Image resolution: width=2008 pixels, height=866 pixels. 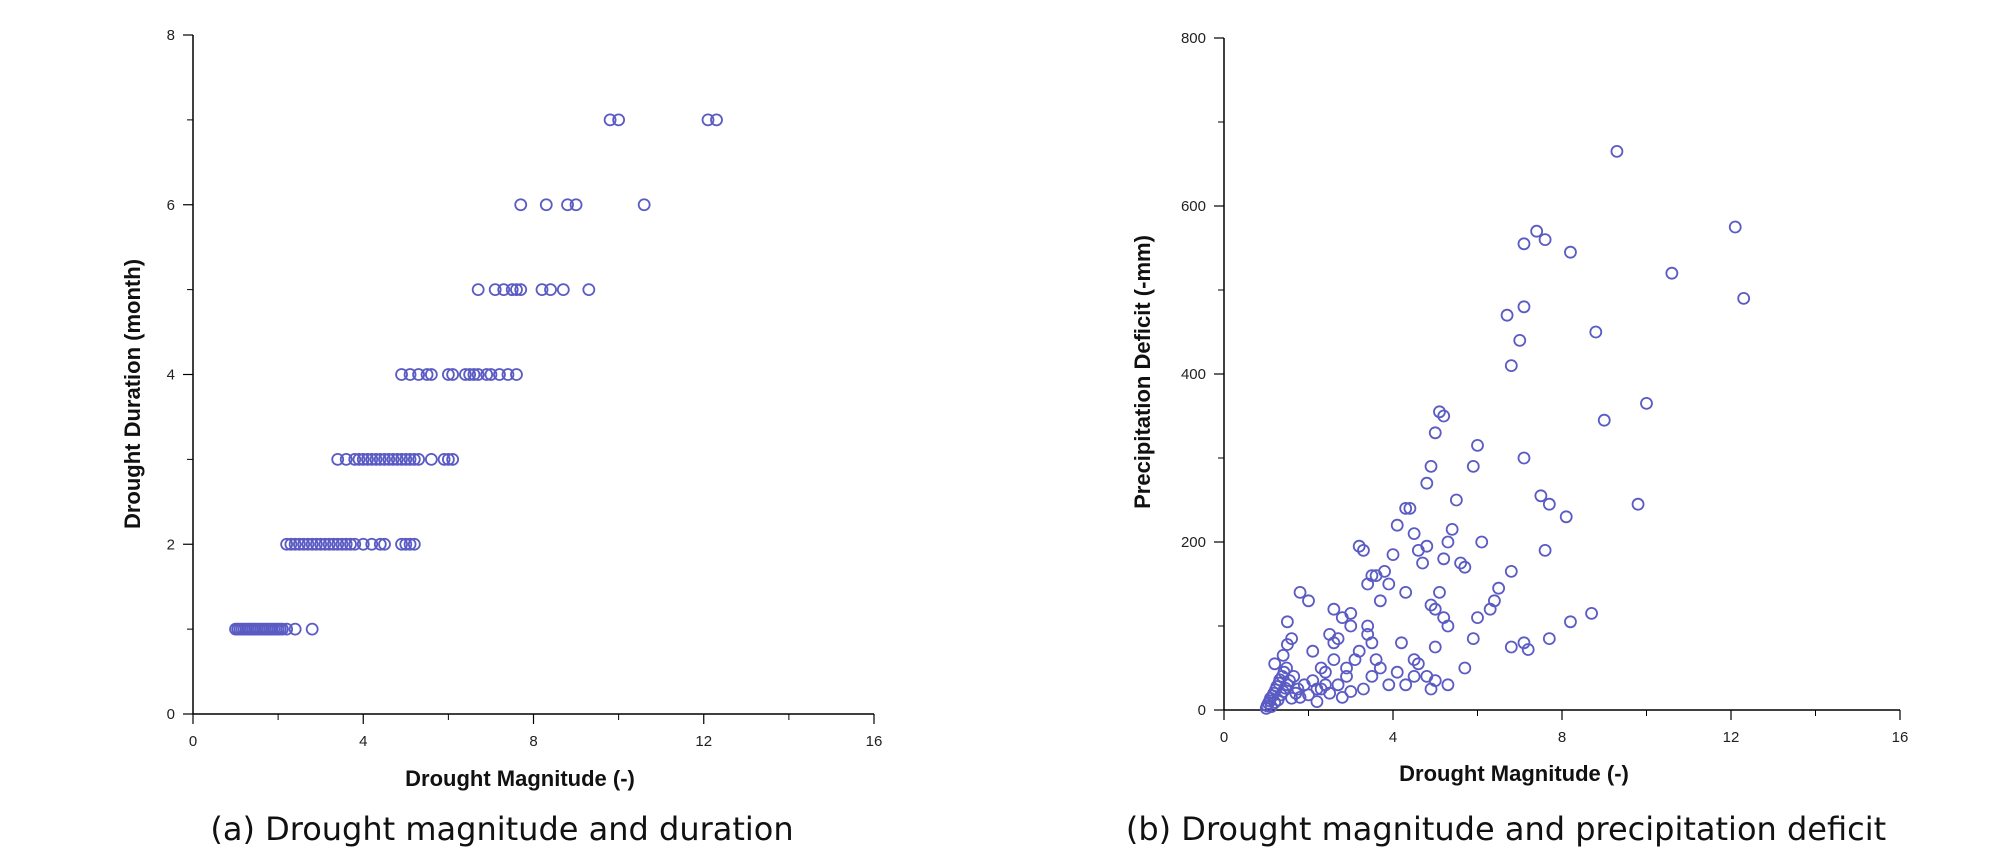 What do you see at coordinates (132, 394) in the screenshot?
I see `y-axis-title: Drought Duration (month)` at bounding box center [132, 394].